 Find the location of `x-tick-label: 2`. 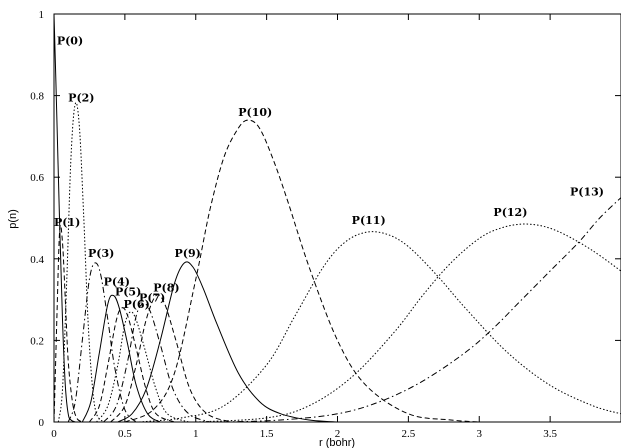

x-tick-label: 2 is located at coordinates (338, 434).